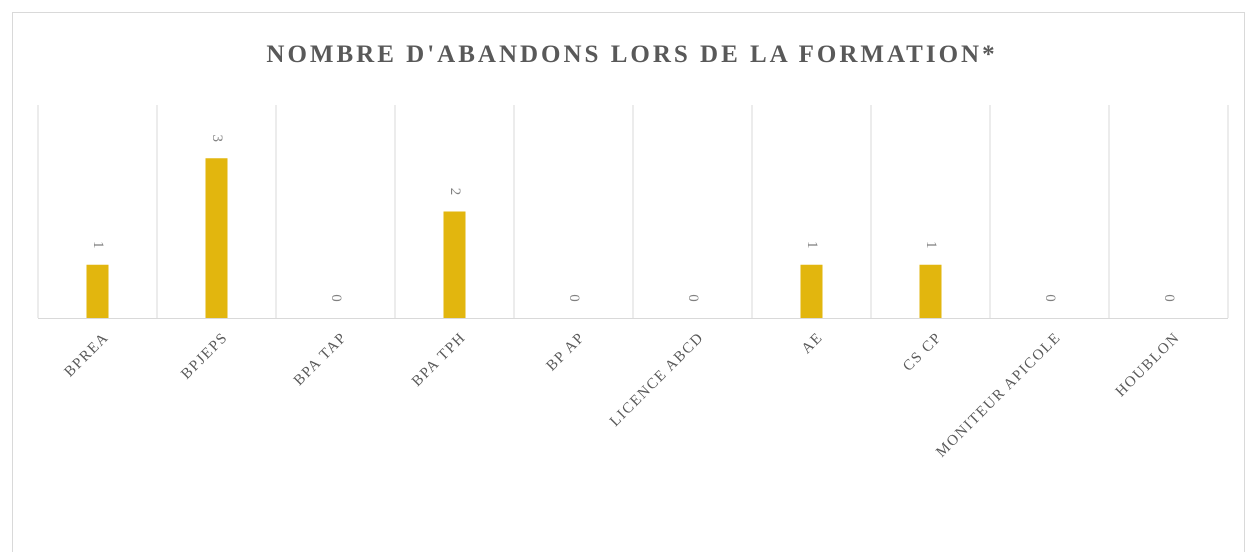  I want to click on data-label: 2, so click(455, 192).